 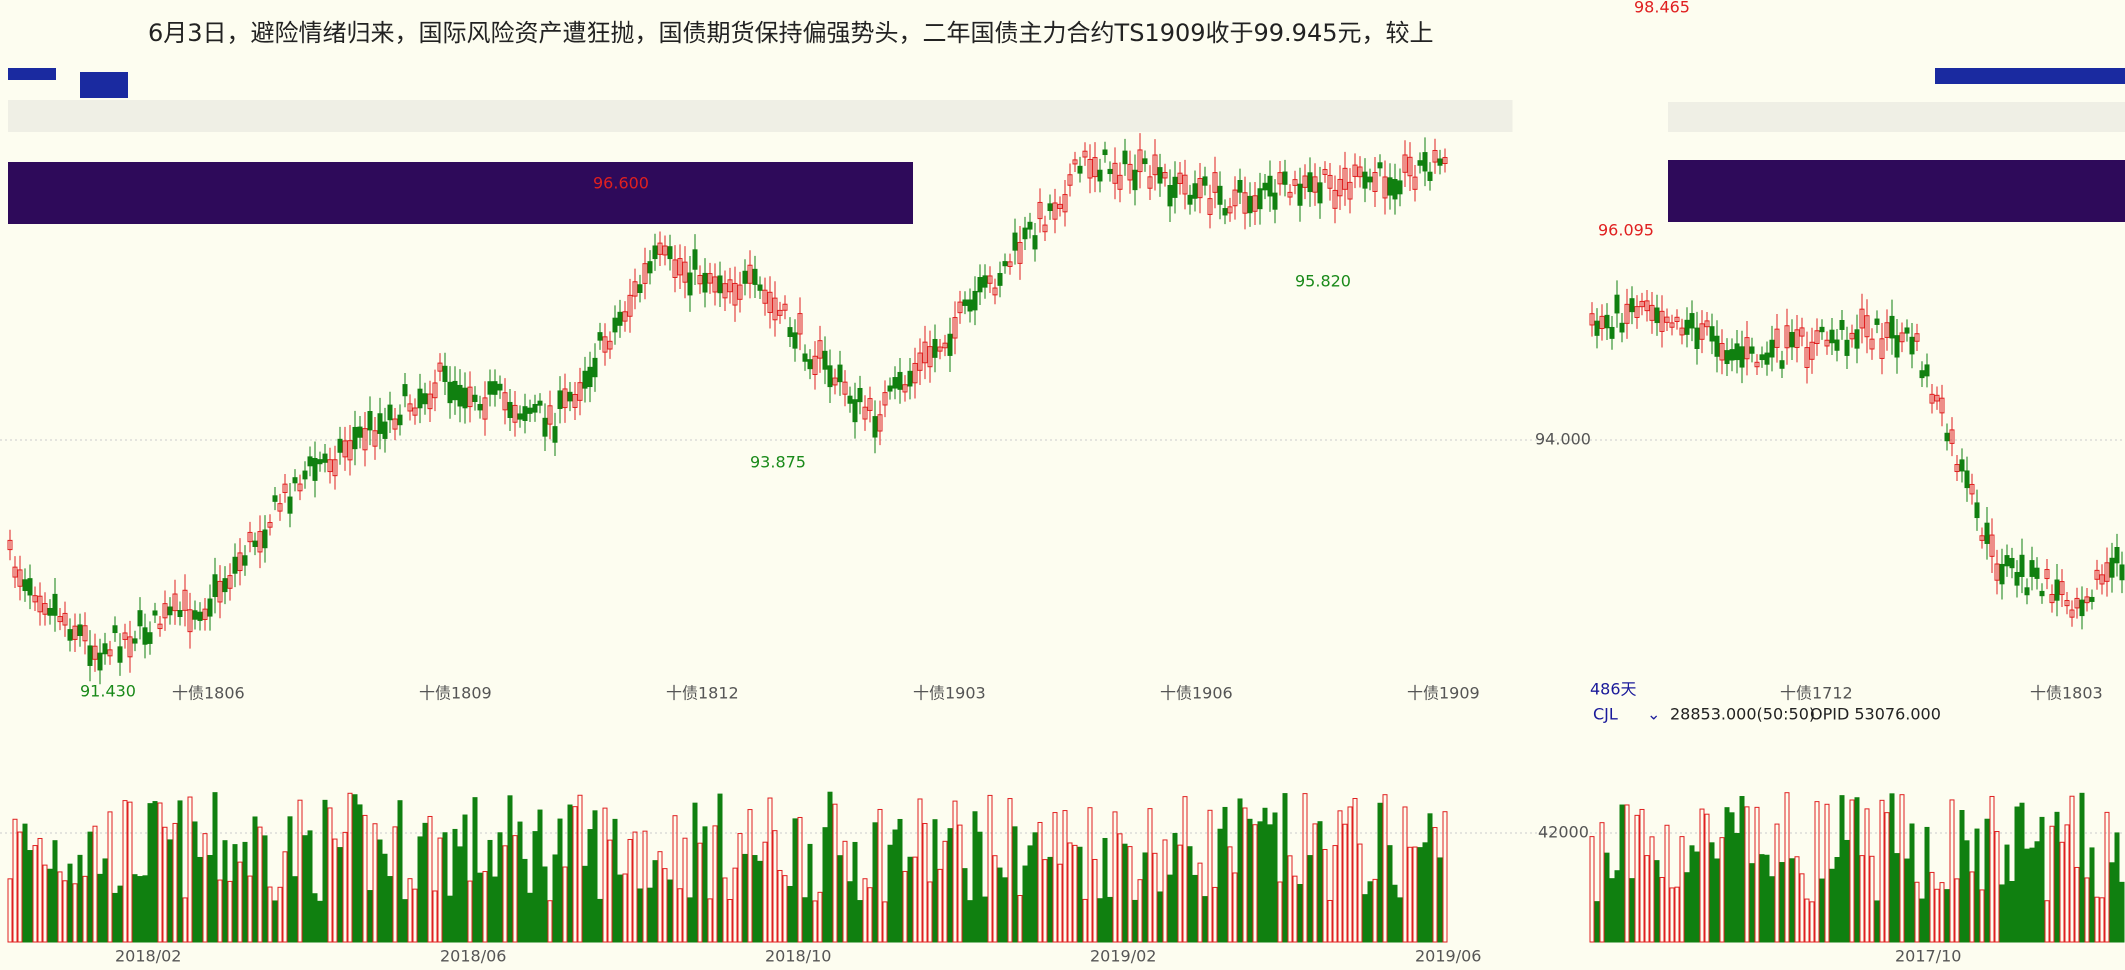 What do you see at coordinates (1605, 714) in the screenshot?
I see `indicator-name: CJL` at bounding box center [1605, 714].